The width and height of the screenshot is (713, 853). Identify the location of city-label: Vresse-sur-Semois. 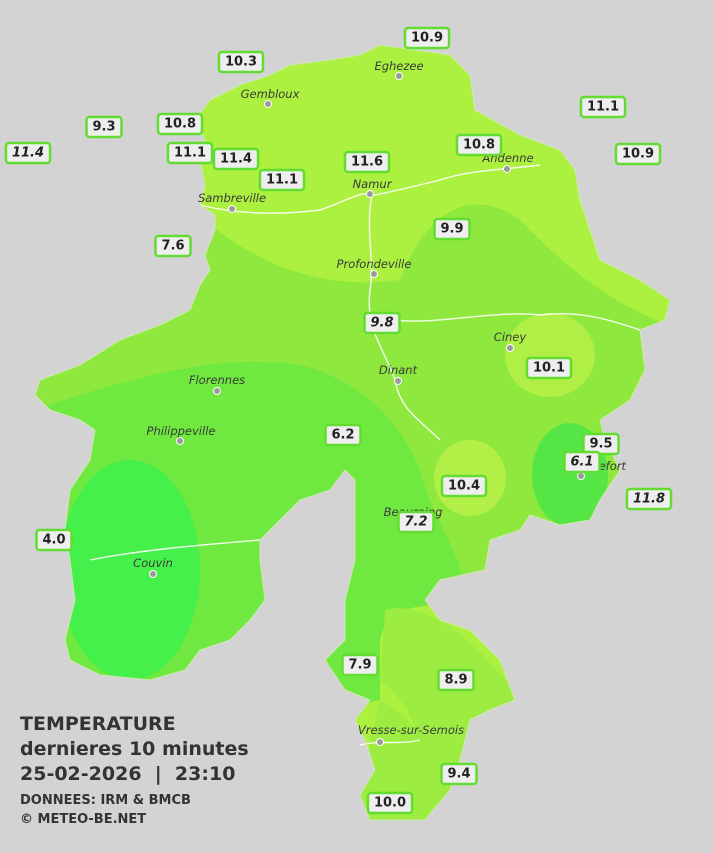
(411, 730).